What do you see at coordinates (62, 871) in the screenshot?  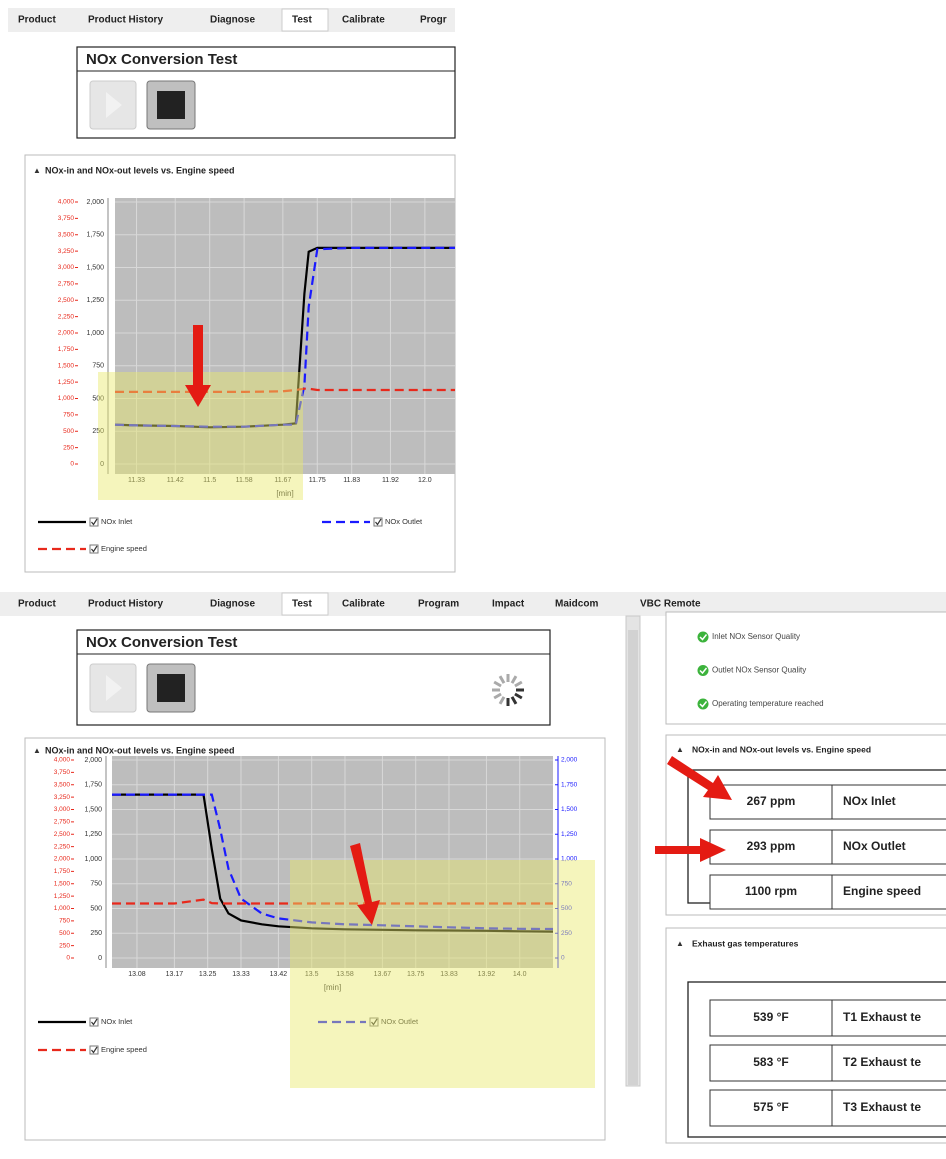 I see `y2-tick-label: 1,750` at bounding box center [62, 871].